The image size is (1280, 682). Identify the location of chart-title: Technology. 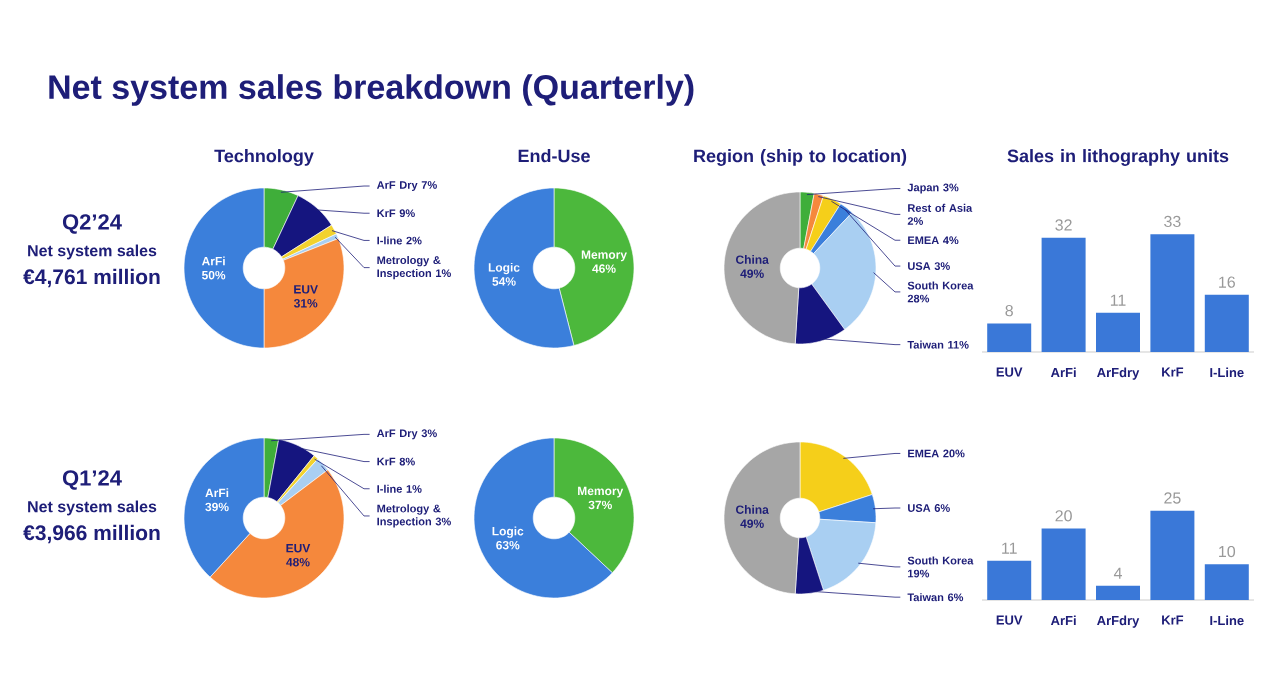
(264, 157).